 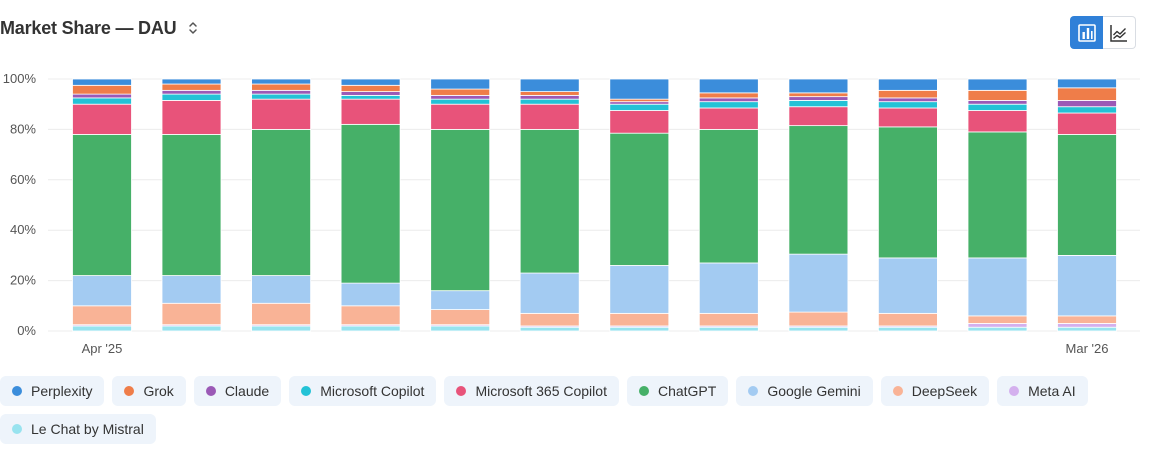 I want to click on y-tick-label: 40%, so click(x=23, y=229).